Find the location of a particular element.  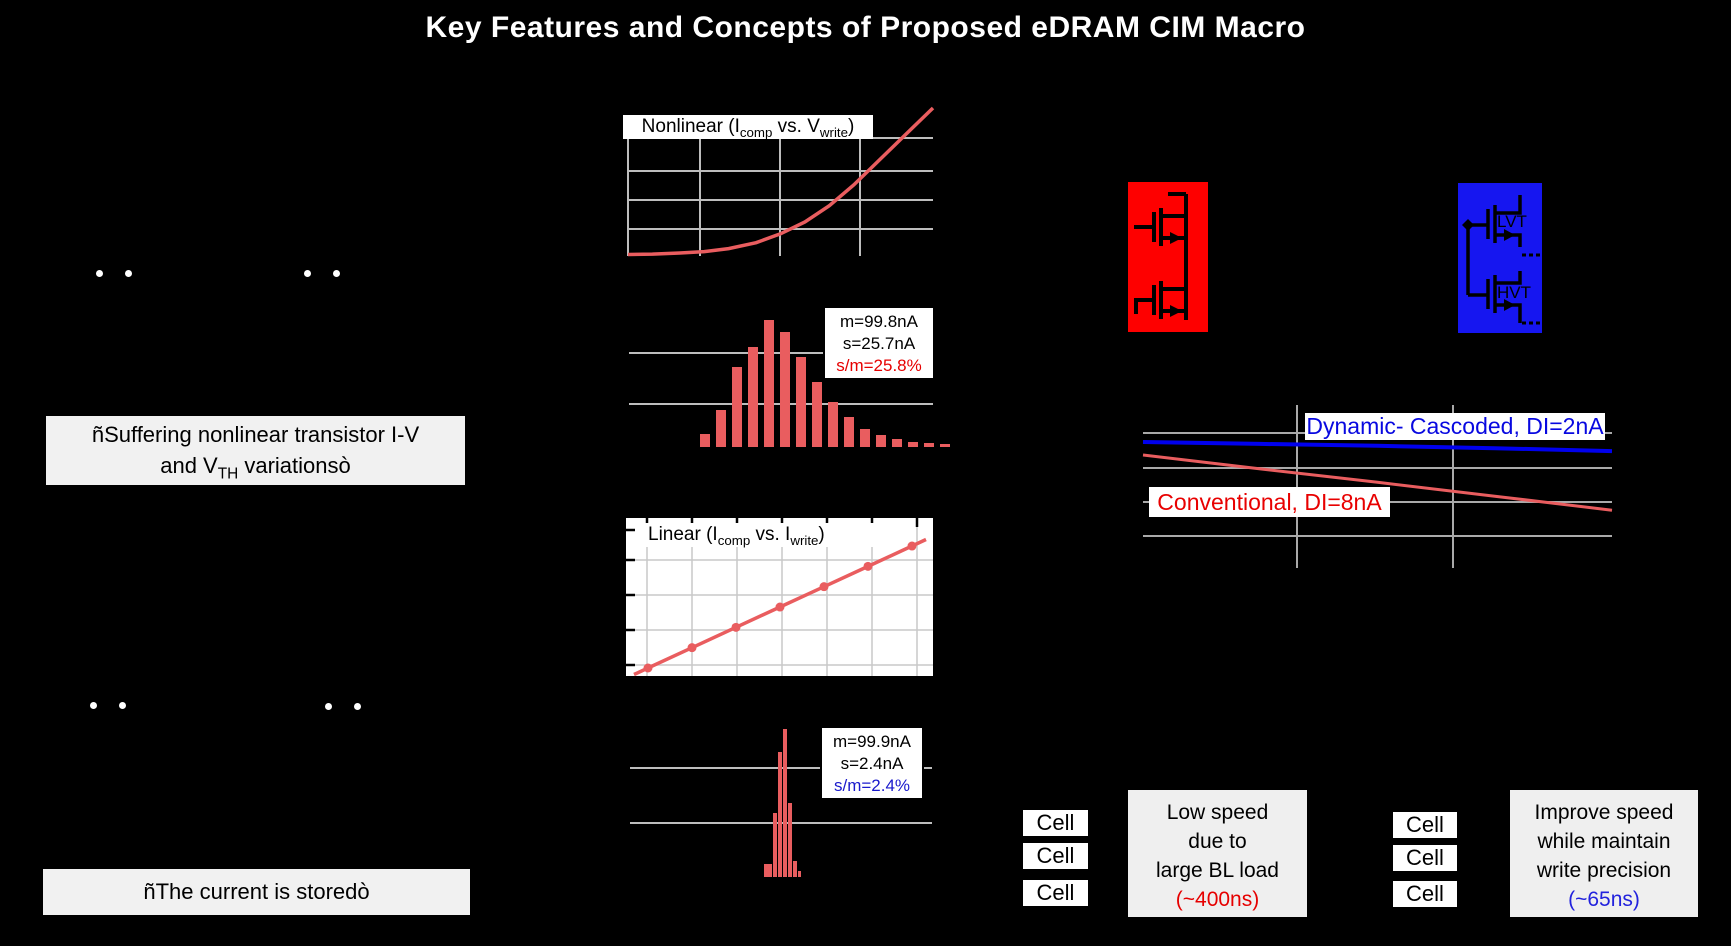

nonlinear-chart-grid is located at coordinates (780, 196).